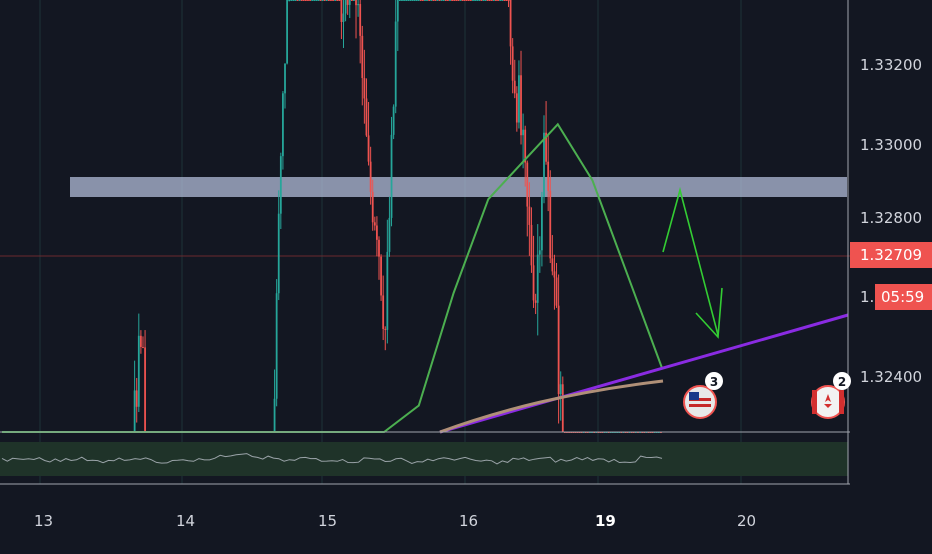 The width and height of the screenshot is (932, 554). Describe the element at coordinates (332, 459) in the screenshot. I see `oscillator-line` at that location.